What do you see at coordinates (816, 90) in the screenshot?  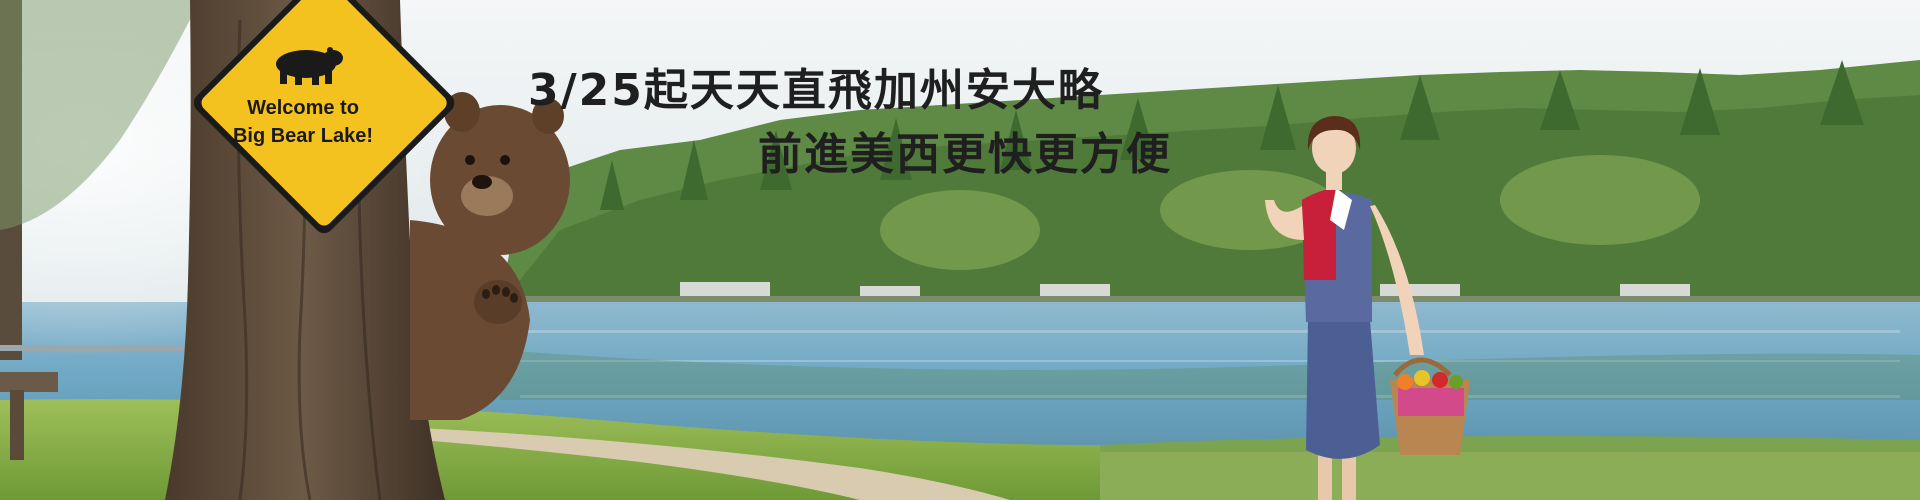 I see `headline-line-1: 3/25起天天直飛加州安大略` at bounding box center [816, 90].